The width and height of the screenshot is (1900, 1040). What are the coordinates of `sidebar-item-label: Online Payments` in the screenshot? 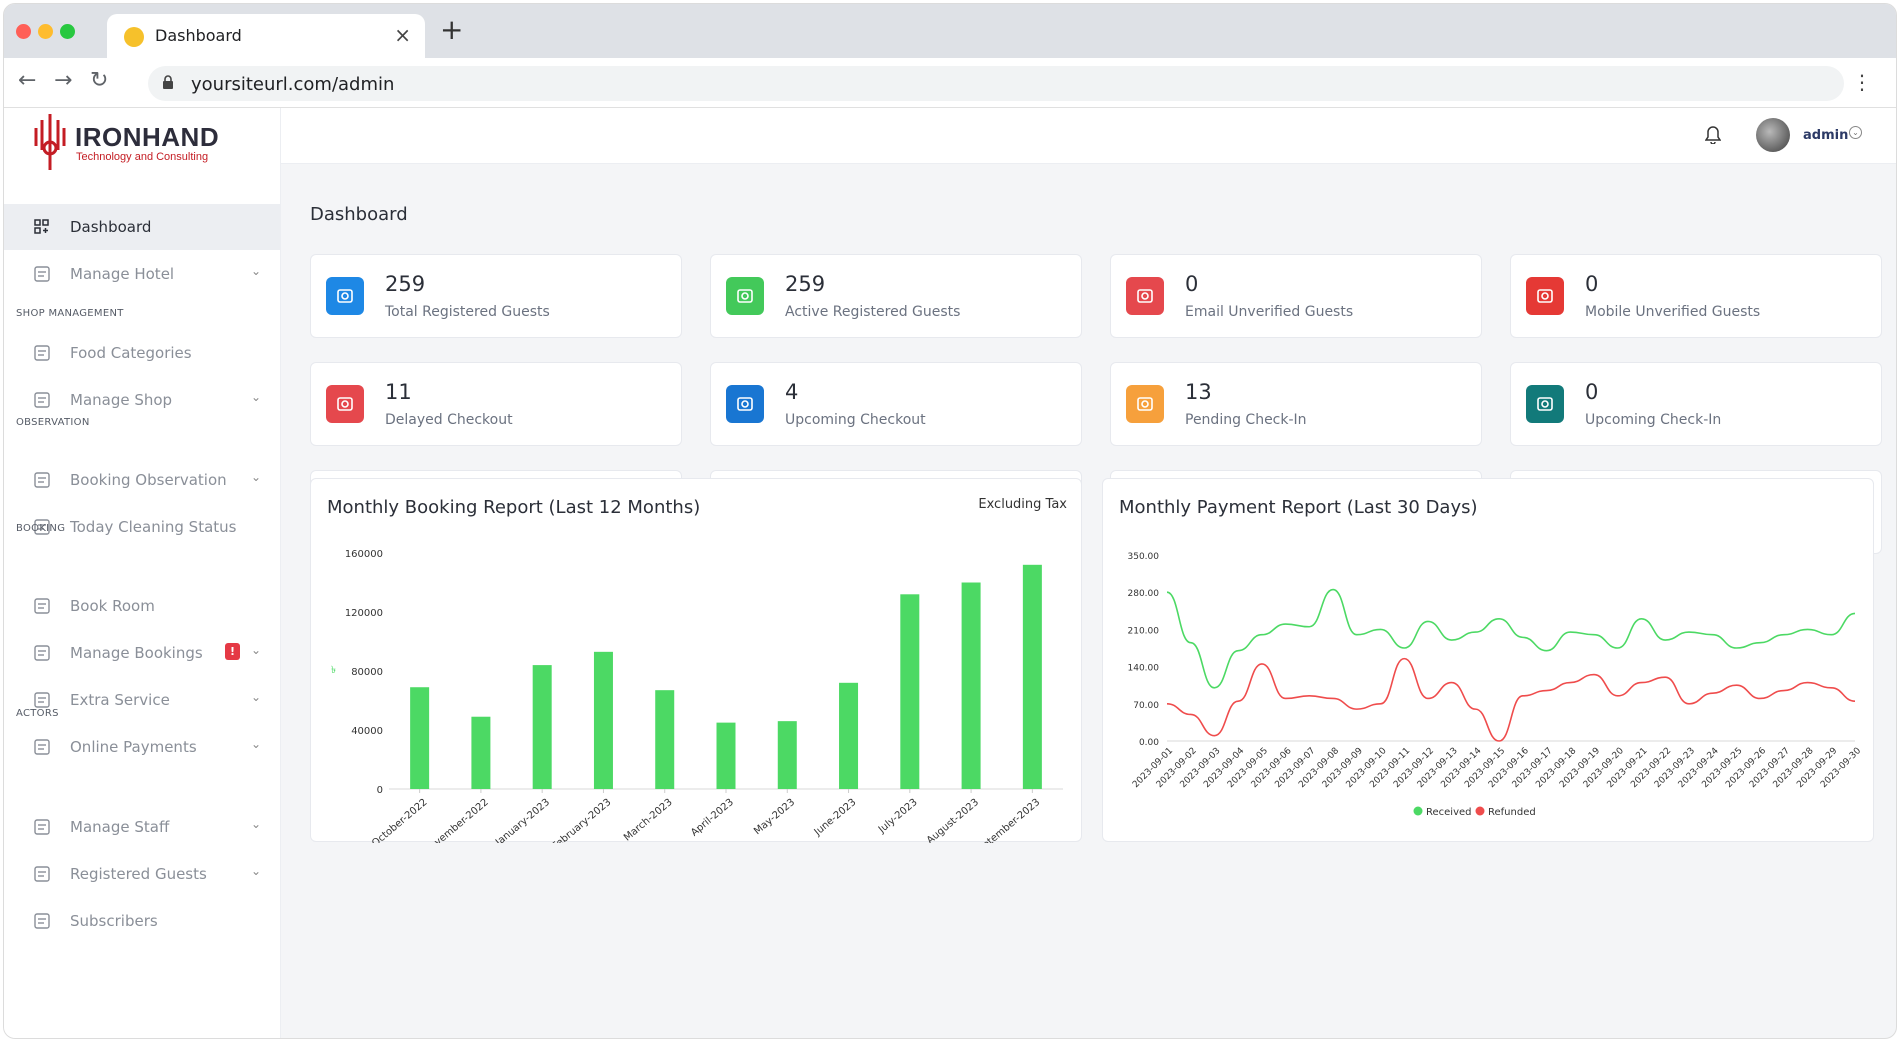 It's located at (133, 747).